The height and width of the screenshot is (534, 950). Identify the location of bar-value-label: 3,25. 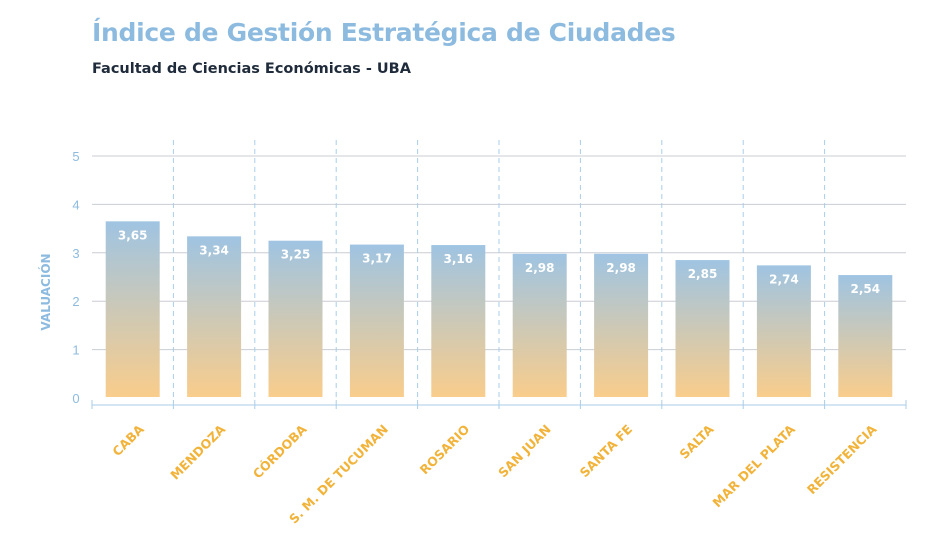
(296, 255).